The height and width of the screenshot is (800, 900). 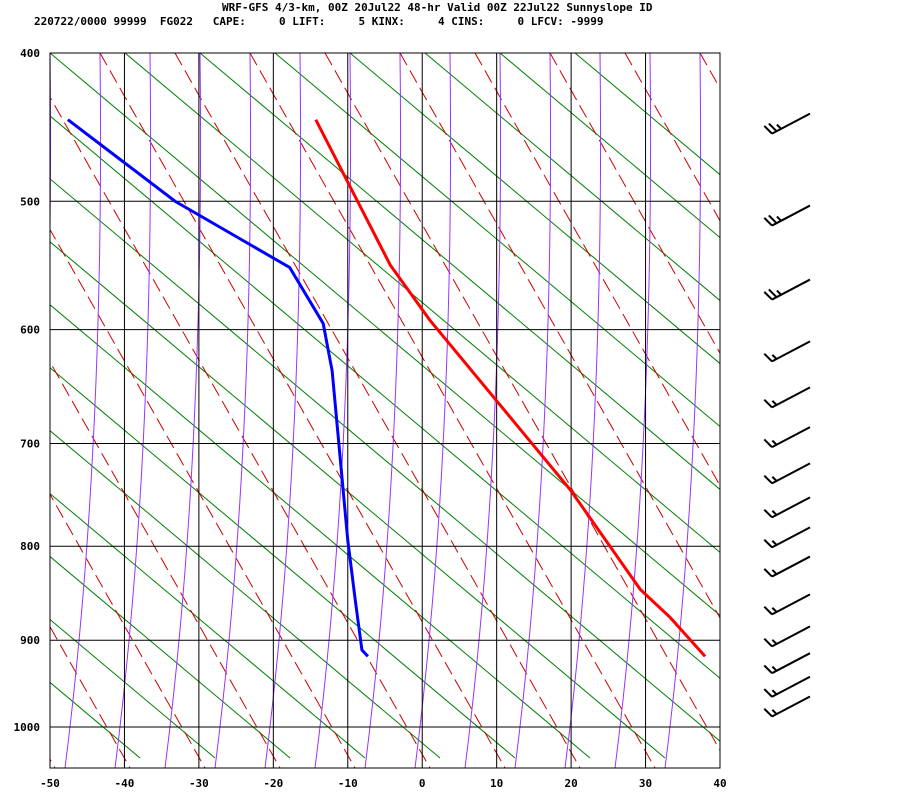 What do you see at coordinates (645, 783) in the screenshot?
I see `x-tick-label: 30` at bounding box center [645, 783].